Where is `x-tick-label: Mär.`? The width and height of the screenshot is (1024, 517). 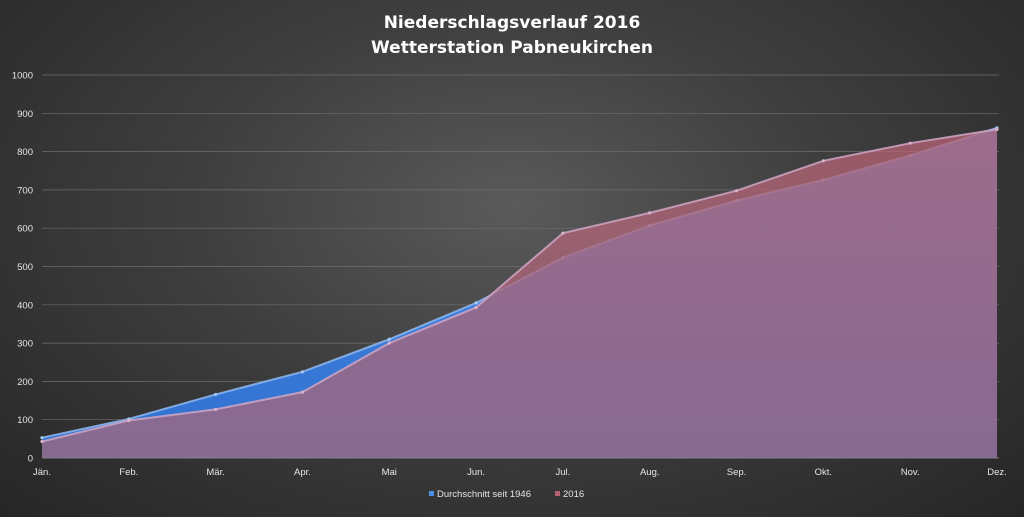
x-tick-label: Mär. is located at coordinates (215, 472).